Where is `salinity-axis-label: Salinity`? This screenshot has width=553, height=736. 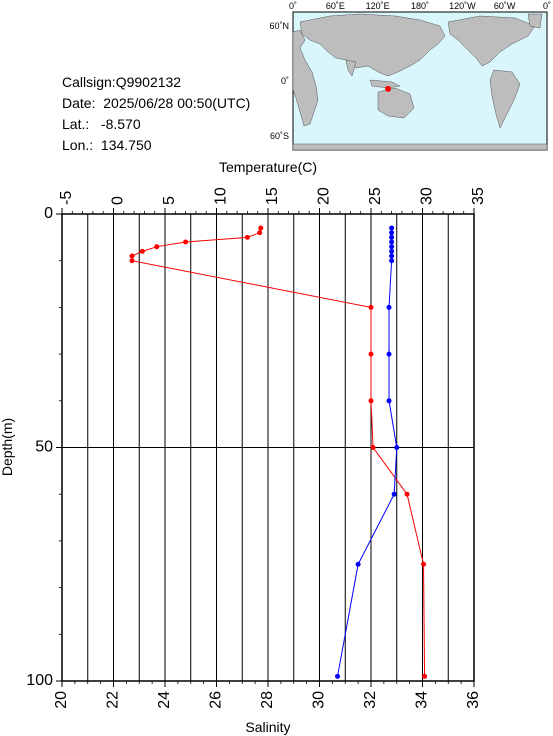 salinity-axis-label: Salinity is located at coordinates (267, 727).